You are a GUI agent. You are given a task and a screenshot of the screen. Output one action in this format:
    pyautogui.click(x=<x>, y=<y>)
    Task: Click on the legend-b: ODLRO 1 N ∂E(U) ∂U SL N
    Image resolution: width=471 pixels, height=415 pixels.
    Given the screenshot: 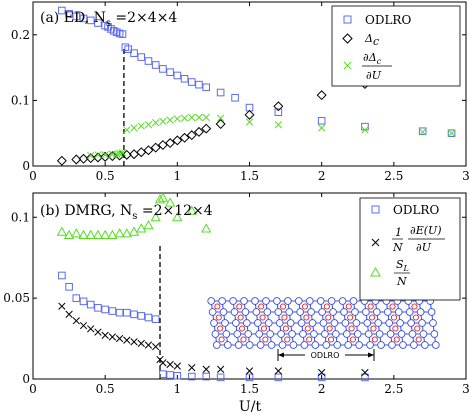 What is the action you would take?
    pyautogui.click(x=410, y=249)
    